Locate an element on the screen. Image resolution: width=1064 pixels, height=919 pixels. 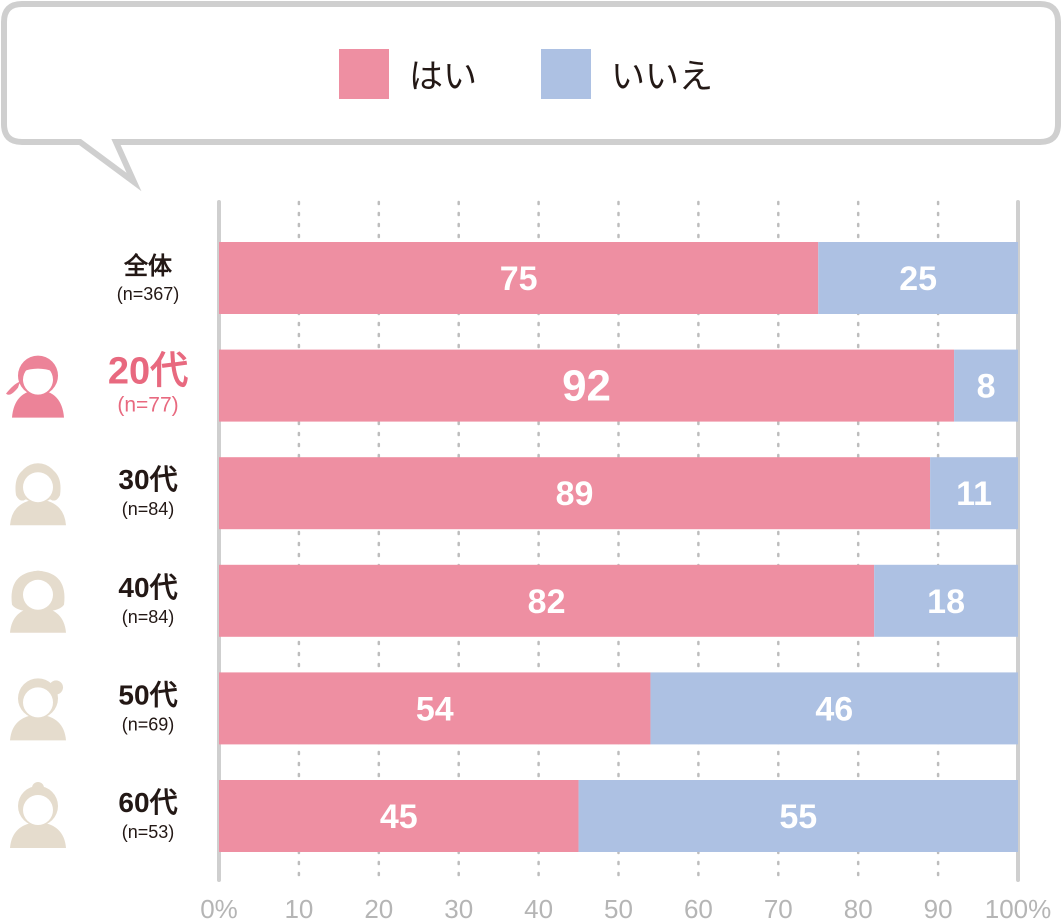
data-label: 45 is located at coordinates (399, 817).